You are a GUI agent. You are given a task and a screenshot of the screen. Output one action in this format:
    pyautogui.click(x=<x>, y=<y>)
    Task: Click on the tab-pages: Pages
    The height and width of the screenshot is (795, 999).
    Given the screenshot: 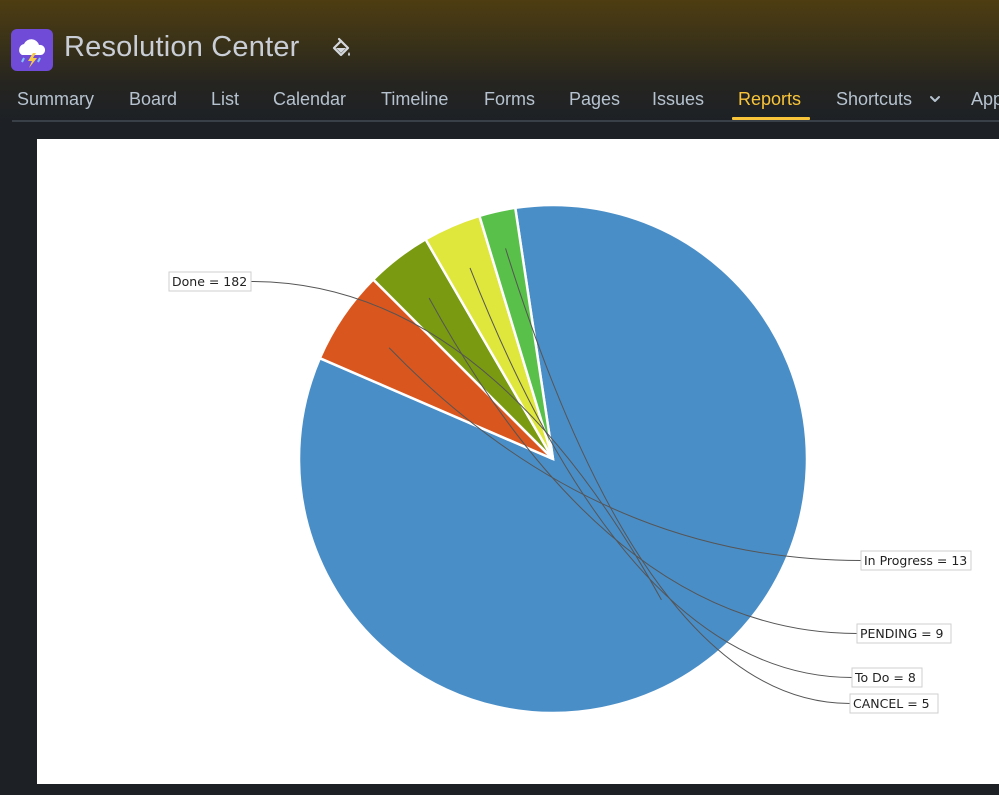 What is the action you would take?
    pyautogui.click(x=595, y=99)
    